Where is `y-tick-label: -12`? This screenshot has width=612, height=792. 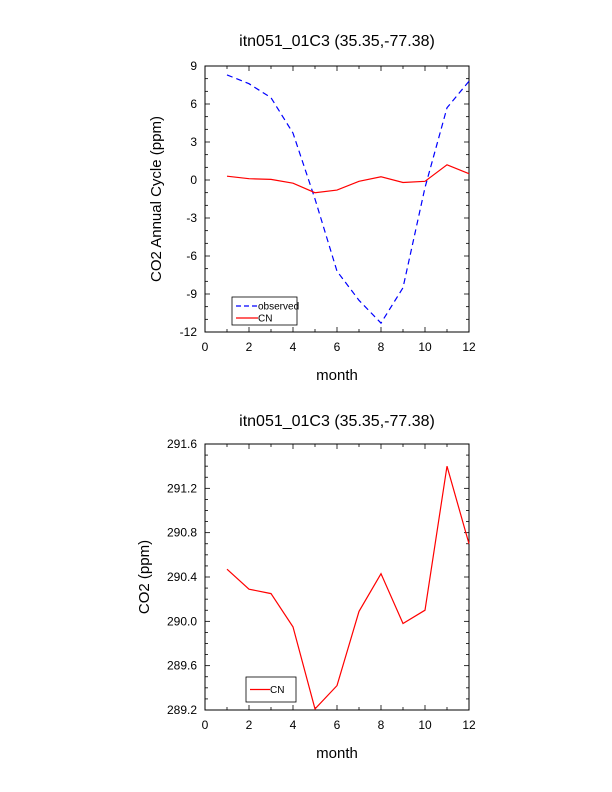
y-tick-label: -12 is located at coordinates (189, 332).